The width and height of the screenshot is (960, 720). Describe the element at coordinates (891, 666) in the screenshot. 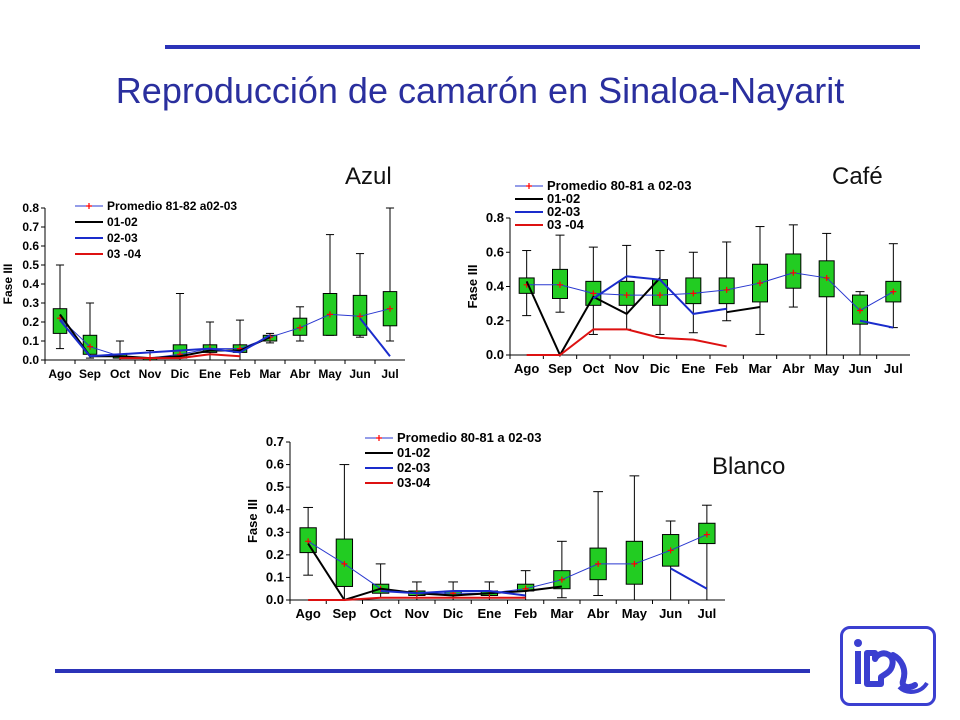

I see `logo-mark-icon` at that location.